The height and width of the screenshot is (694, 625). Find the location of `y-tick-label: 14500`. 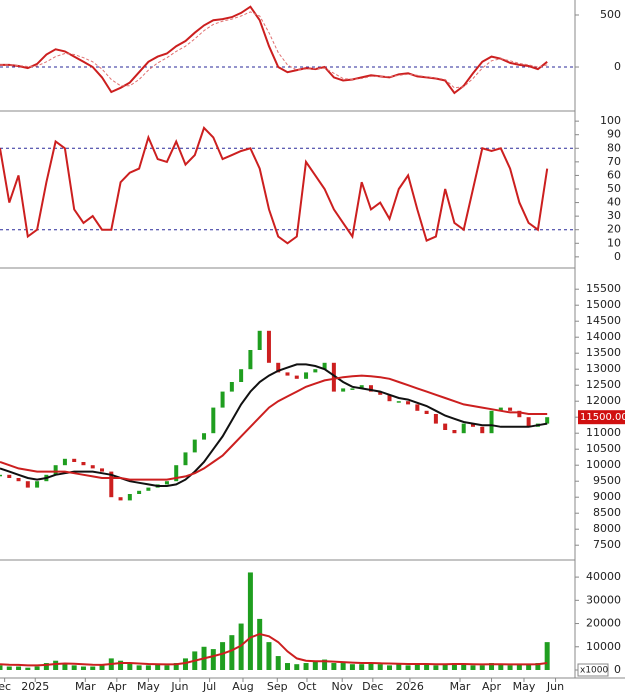

y-tick-label: 14500 is located at coordinates (603, 320).